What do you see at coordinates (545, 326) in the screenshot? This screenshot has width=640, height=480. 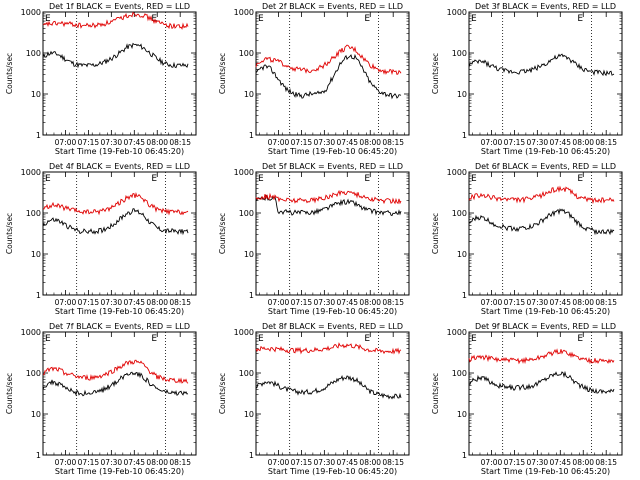 I see `panel-title: Det 9f BLACK = Events, RED = LLD` at bounding box center [545, 326].